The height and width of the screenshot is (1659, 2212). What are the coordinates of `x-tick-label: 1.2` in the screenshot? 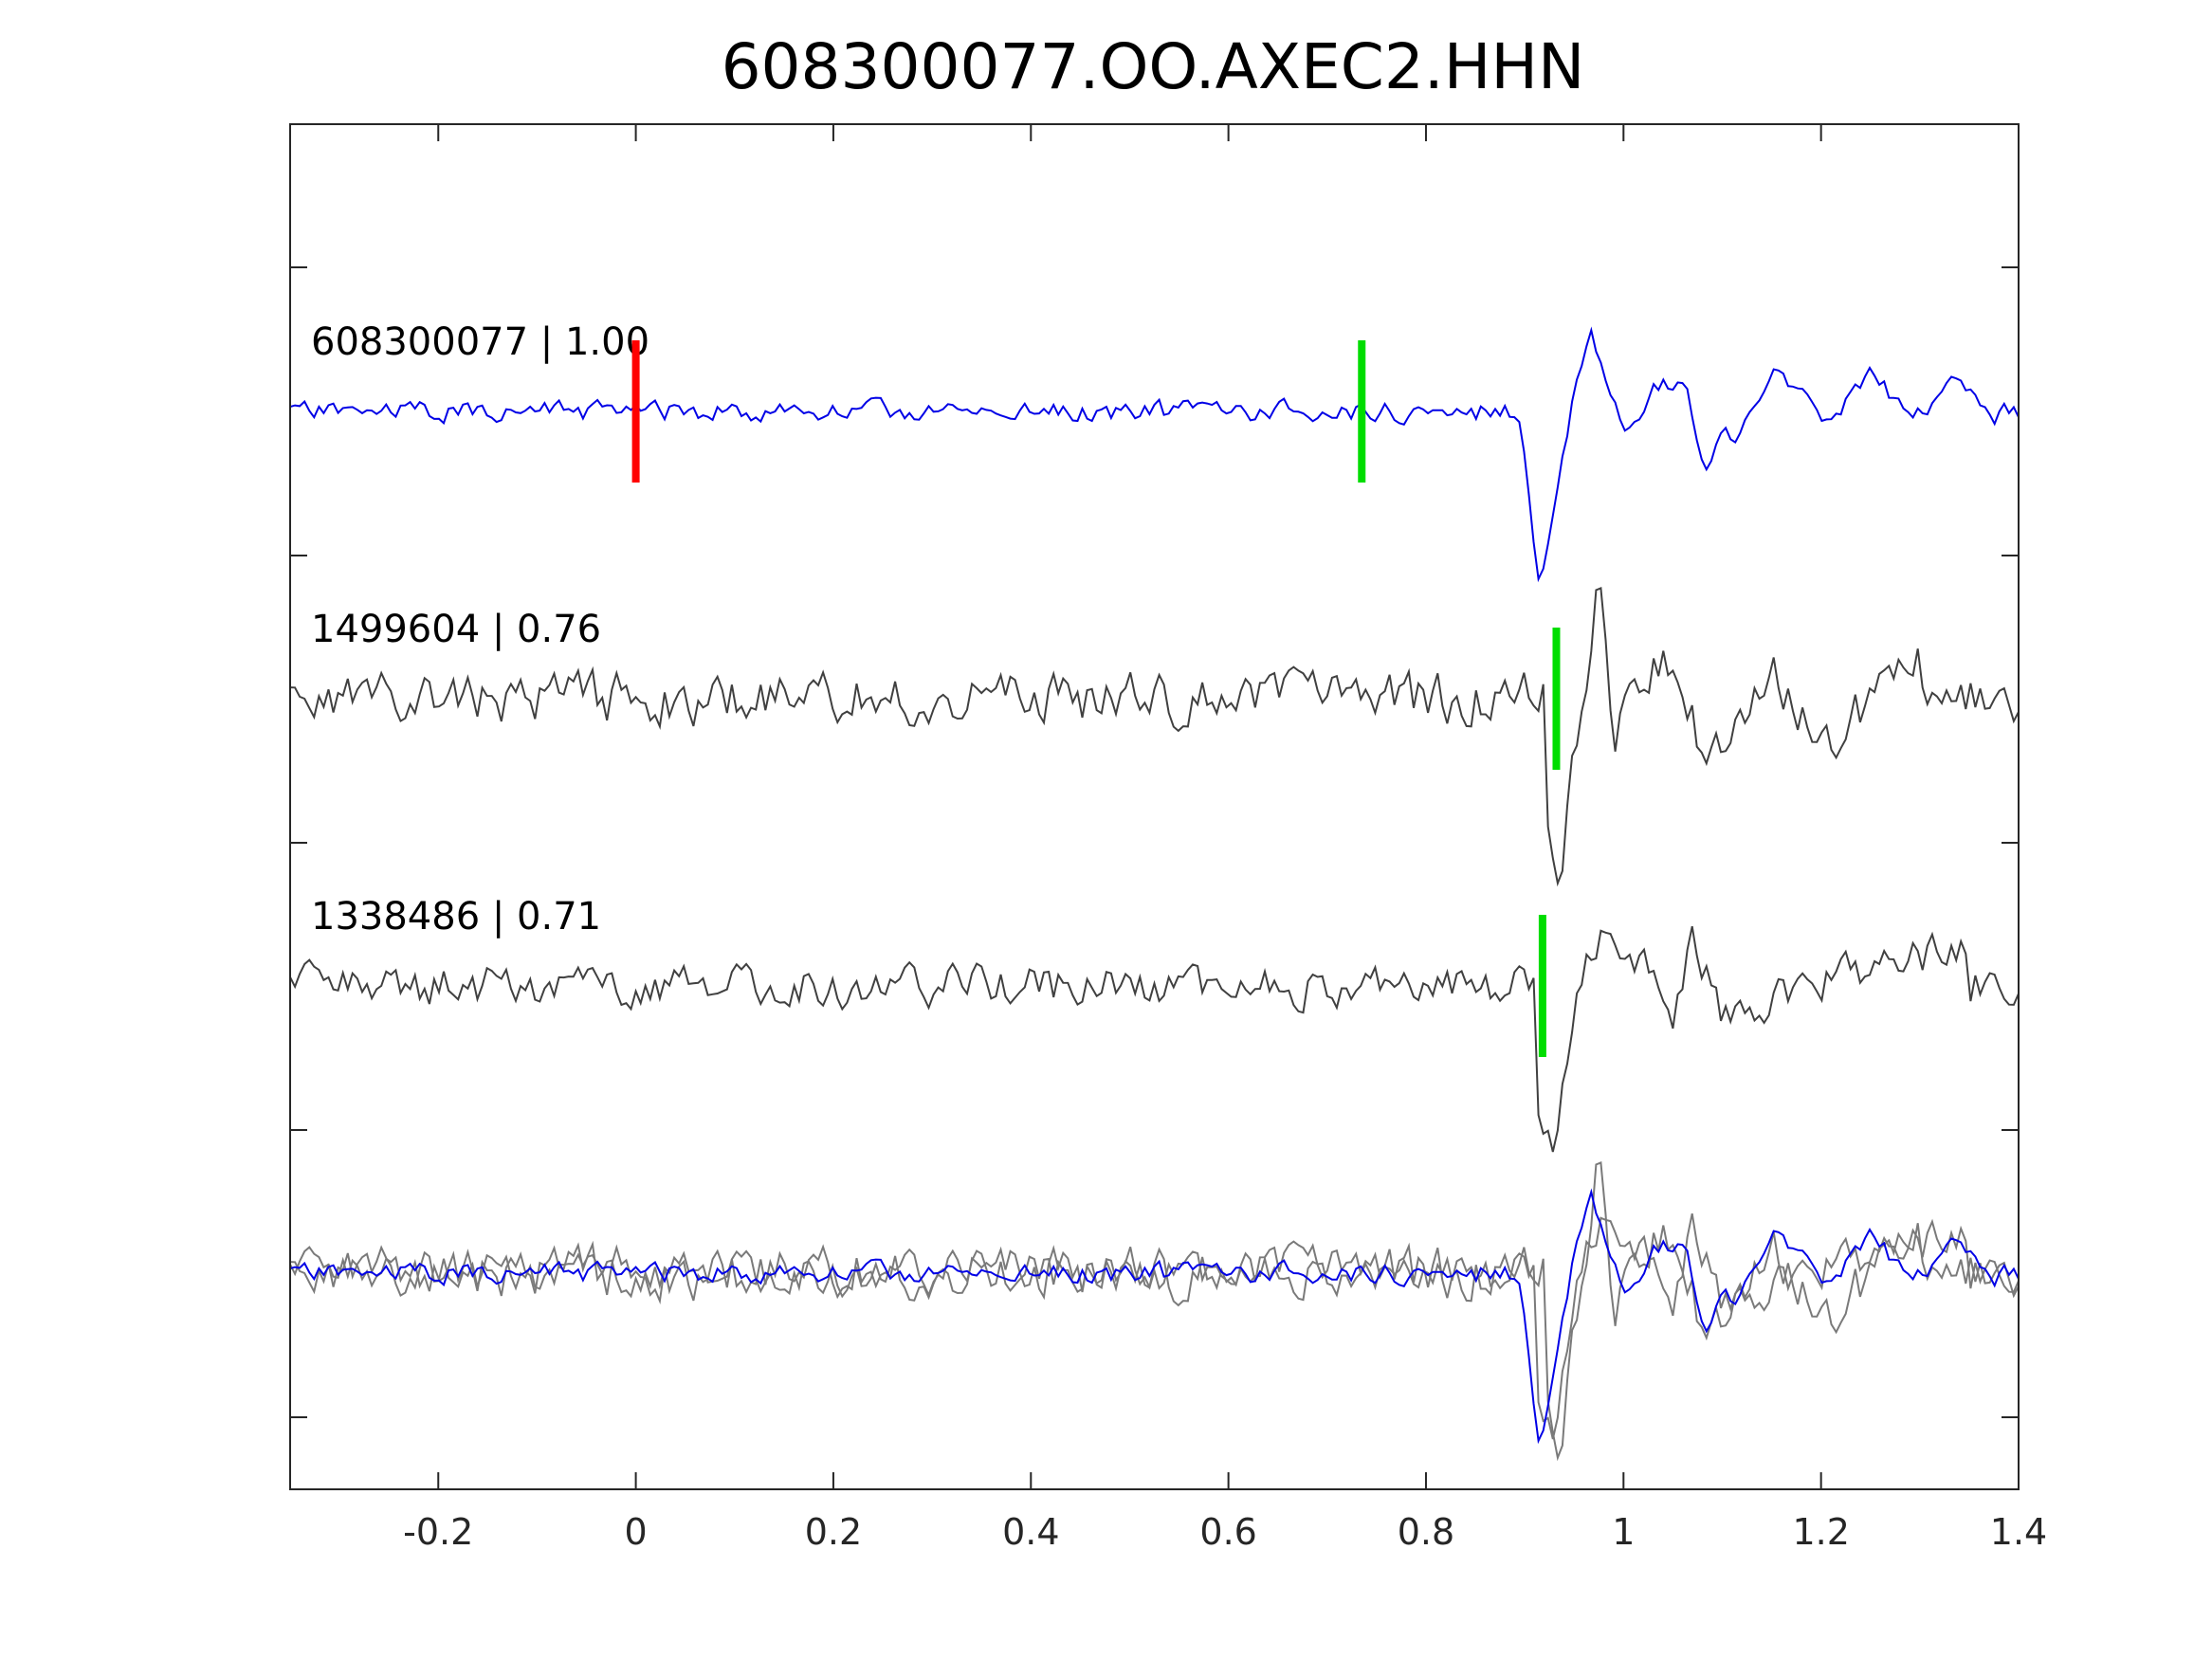 It's located at (1820, 1532).